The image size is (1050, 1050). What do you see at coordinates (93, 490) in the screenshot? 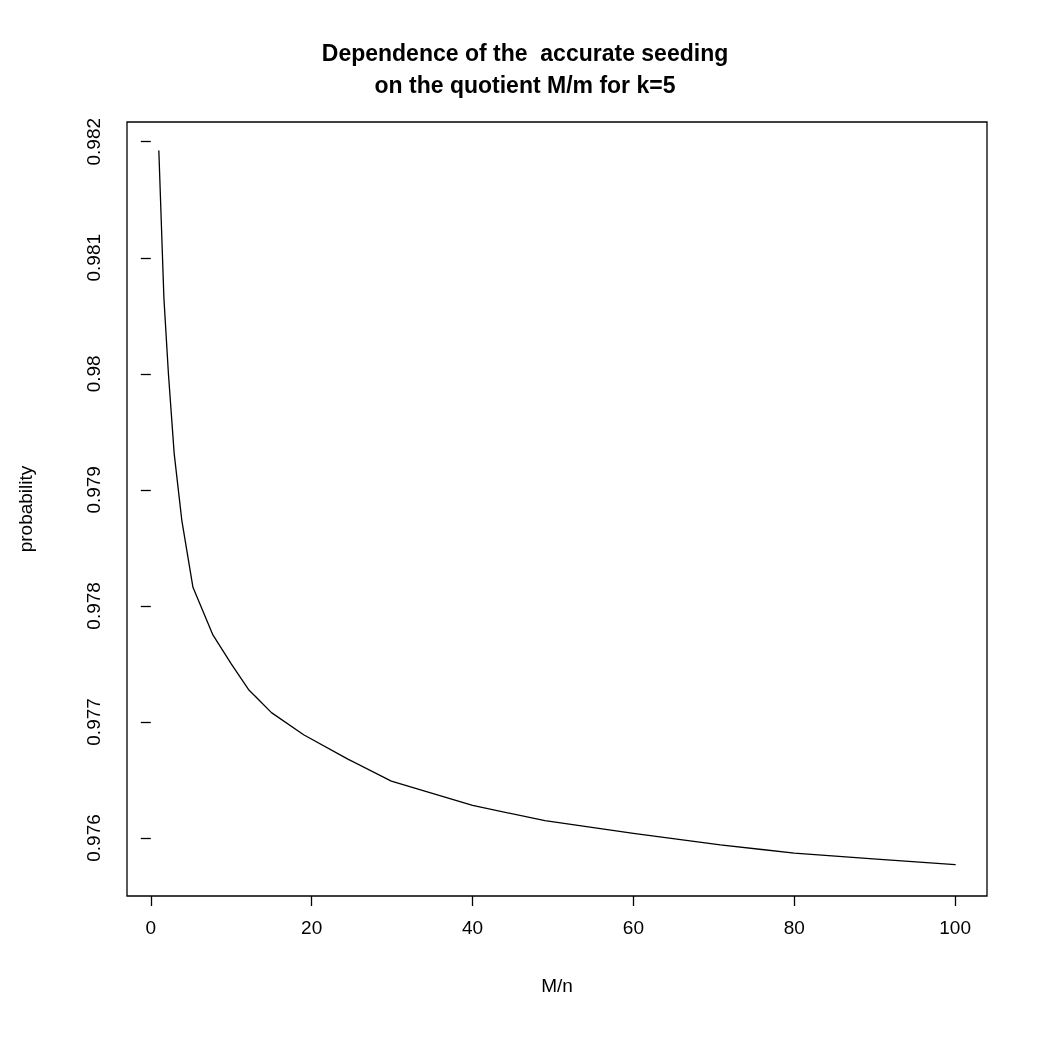
I see `y-tick-label: 0.979` at bounding box center [93, 490].